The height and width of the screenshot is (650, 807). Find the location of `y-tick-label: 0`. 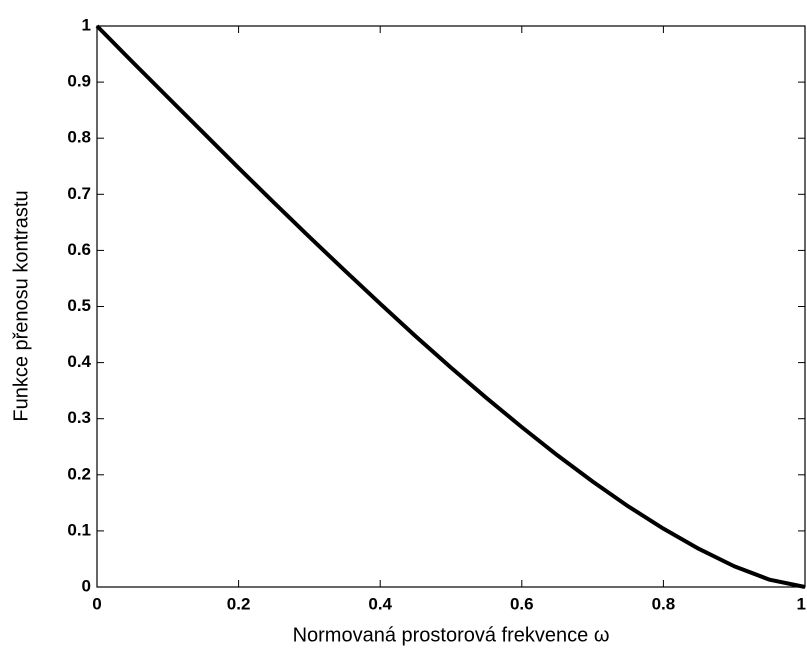

y-tick-label: 0 is located at coordinates (86, 585).